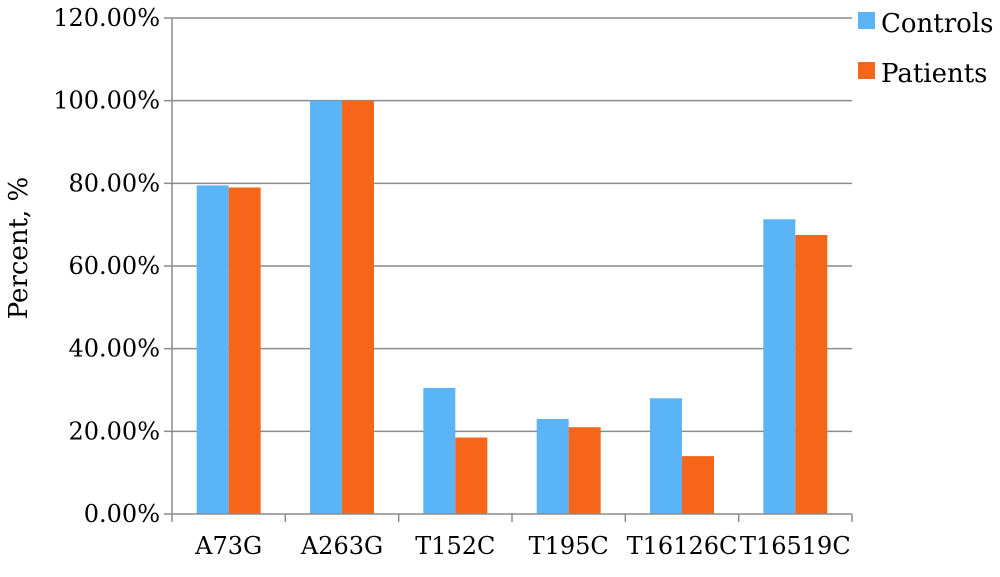  What do you see at coordinates (439, 450) in the screenshot?
I see `bar-controls-t152c` at bounding box center [439, 450].